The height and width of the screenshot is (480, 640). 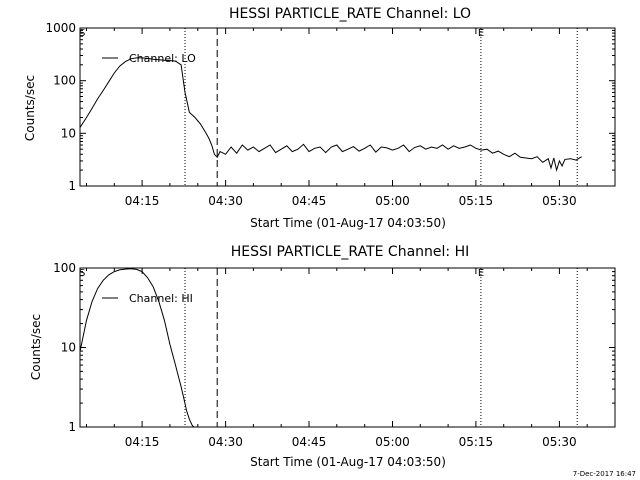 I want to click on legend: Channel: LO, so click(x=149, y=58).